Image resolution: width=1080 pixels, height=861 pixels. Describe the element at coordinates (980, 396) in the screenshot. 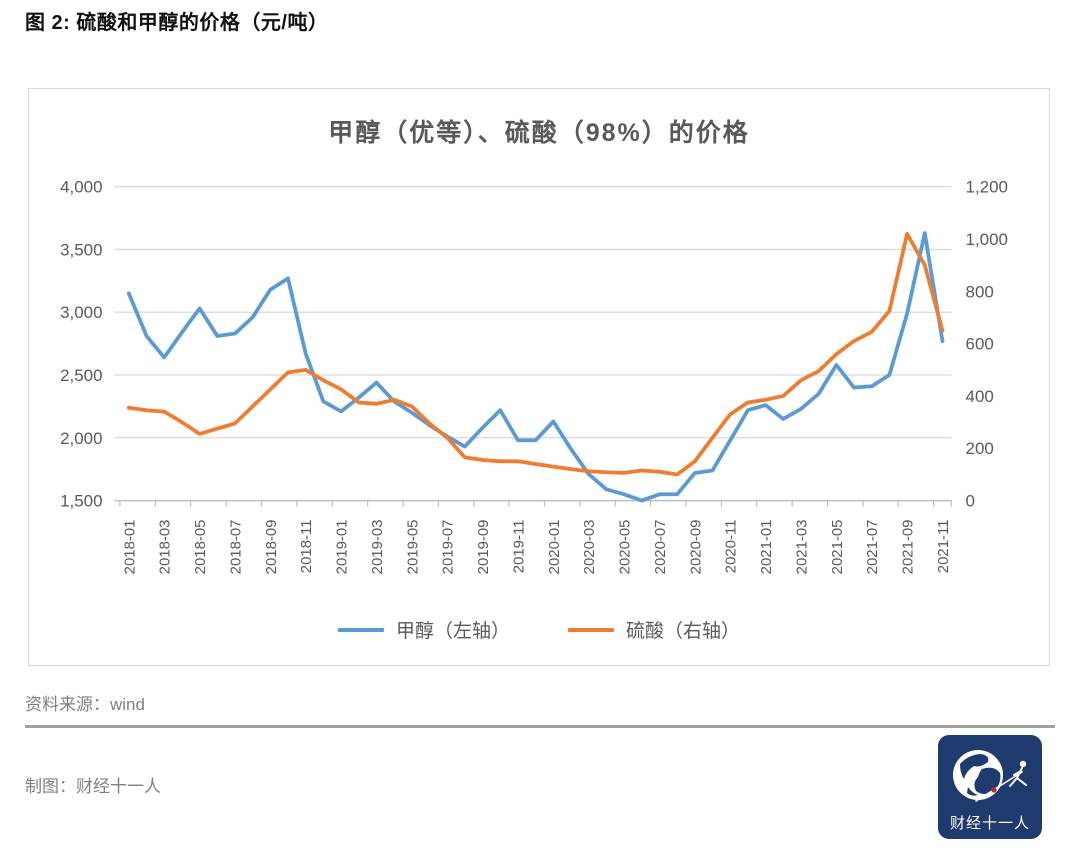

I see `right-axis-label: 400` at that location.